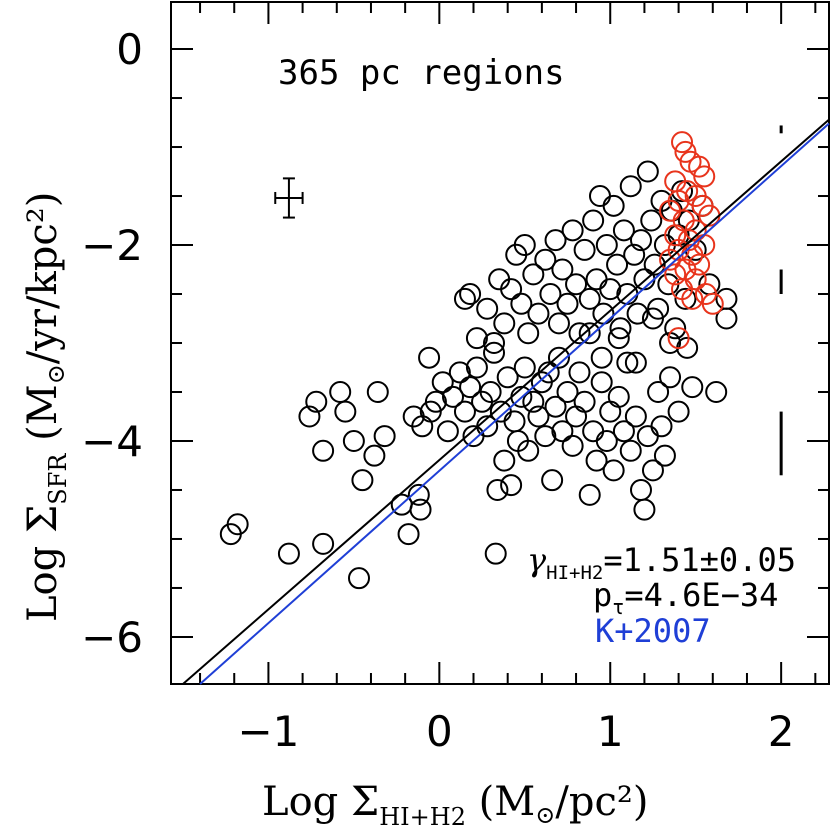 Image resolution: width=831 pixels, height=827 pixels. Describe the element at coordinates (320, 802) in the screenshot. I see `x-label-prefix: Log Σ` at that location.